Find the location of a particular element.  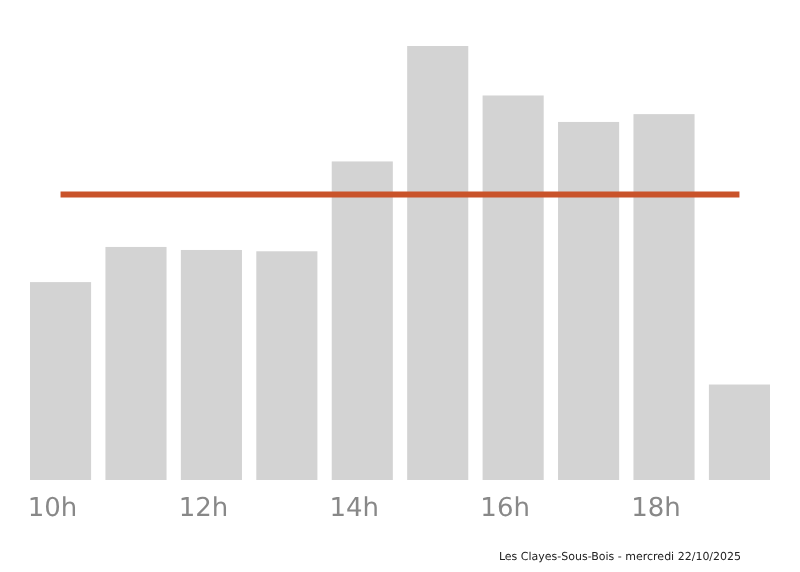

x-tick-label: 18h is located at coordinates (656, 509).